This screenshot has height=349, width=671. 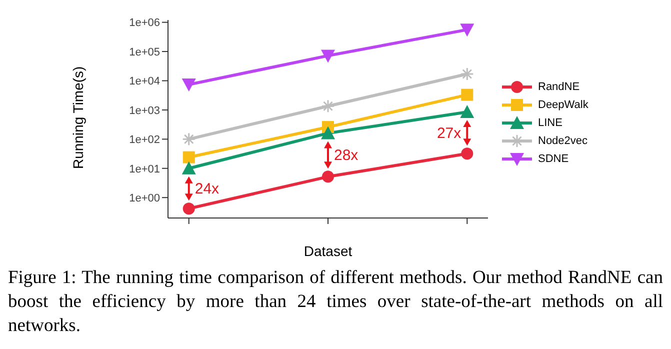 I want to click on y-tick-label: 1e+01, so click(x=144, y=169).